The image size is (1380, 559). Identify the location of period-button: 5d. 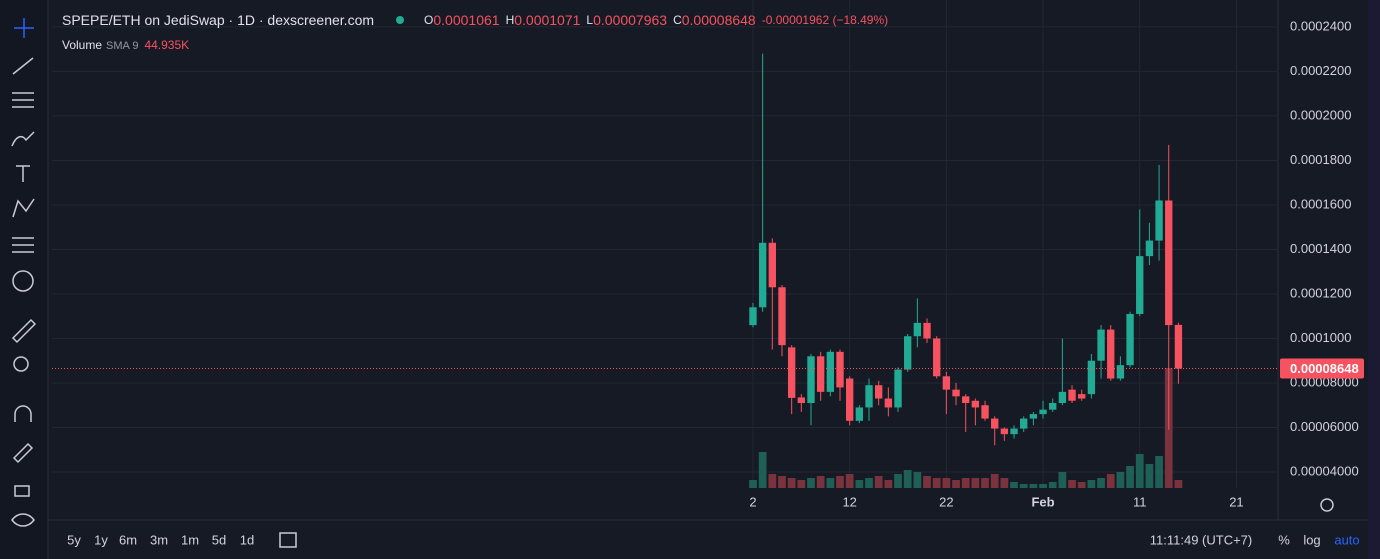
(219, 539).